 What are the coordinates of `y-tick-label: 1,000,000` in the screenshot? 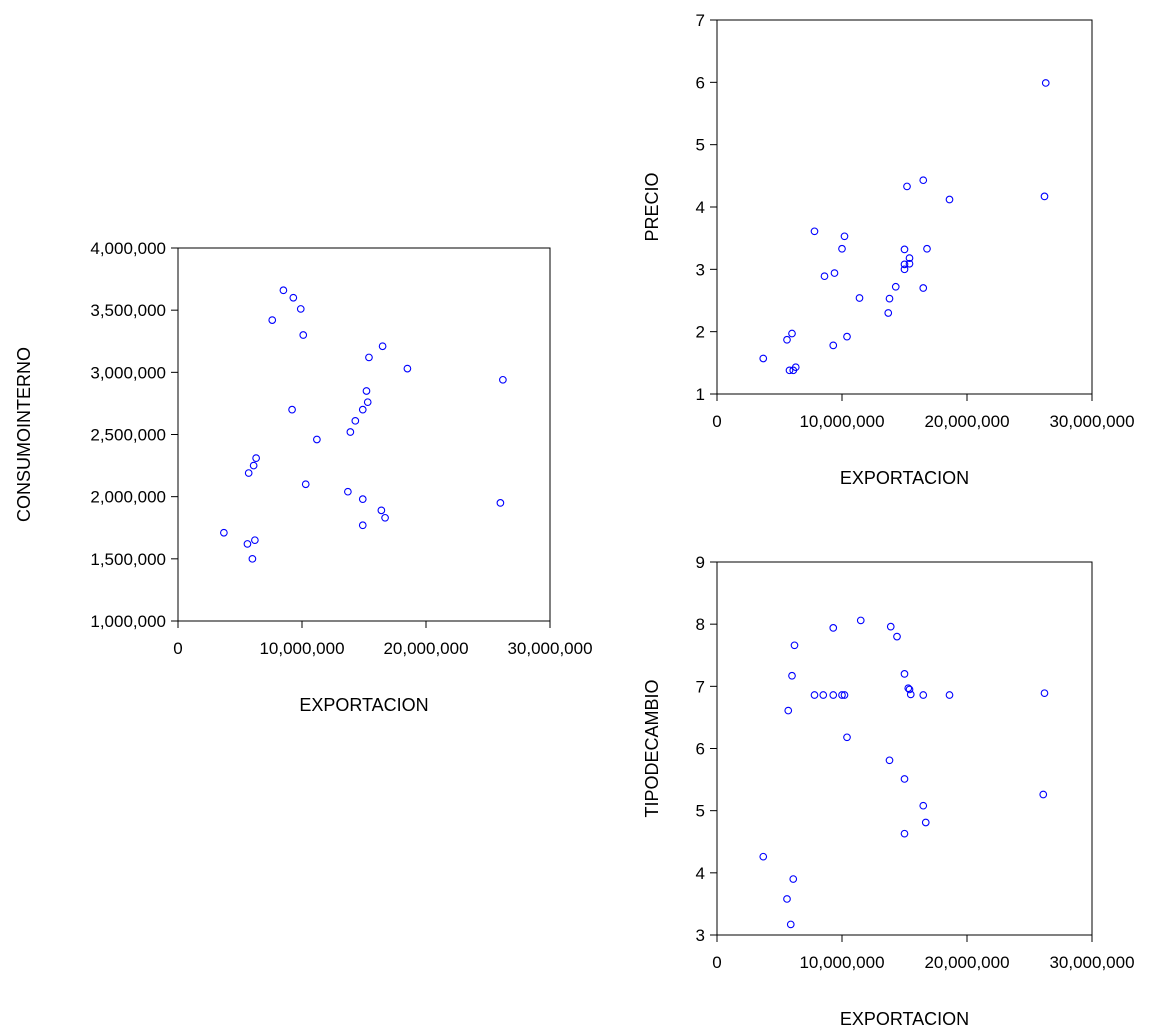 It's located at (128, 621).